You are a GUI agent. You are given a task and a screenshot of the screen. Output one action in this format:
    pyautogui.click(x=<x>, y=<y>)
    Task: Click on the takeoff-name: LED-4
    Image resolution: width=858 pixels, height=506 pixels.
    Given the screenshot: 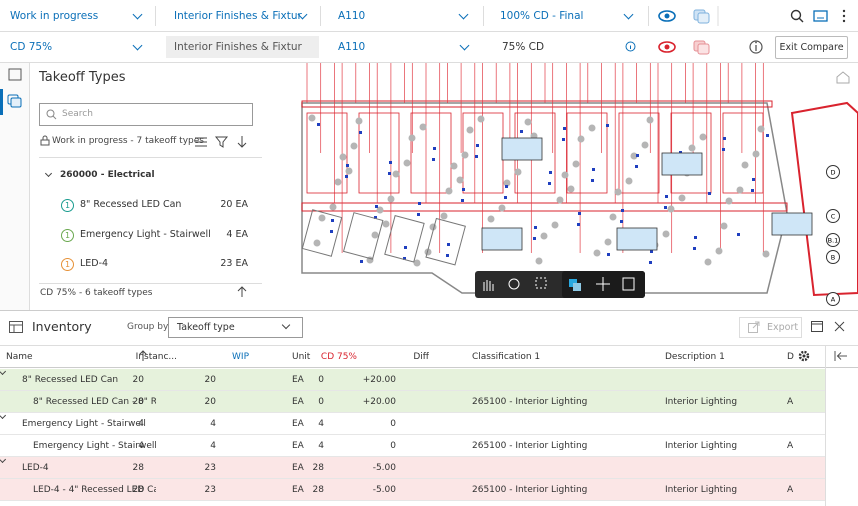 What is the action you would take?
    pyautogui.click(x=94, y=263)
    